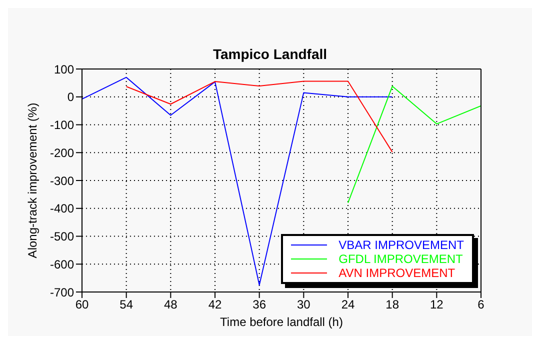 The width and height of the screenshot is (540, 344). Describe the element at coordinates (215, 305) in the screenshot. I see `x-tick-label: 42` at that location.